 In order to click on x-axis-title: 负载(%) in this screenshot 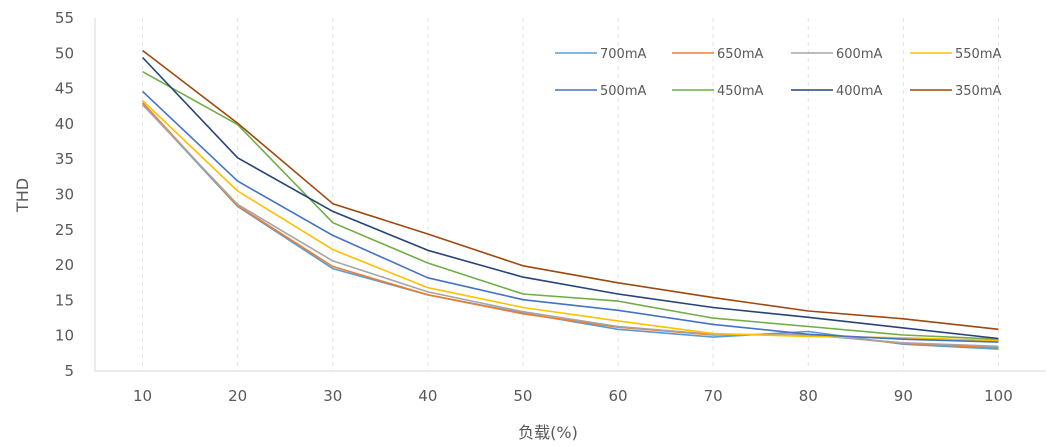, I will do `click(548, 432)`.